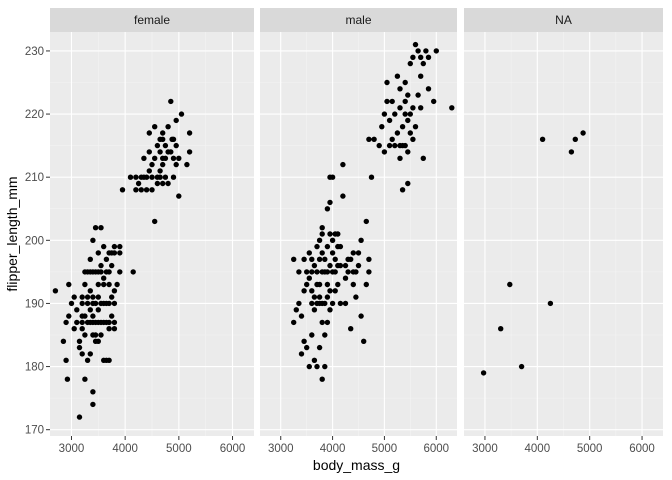  What do you see at coordinates (72, 449) in the screenshot?
I see `x-tick-label: 3000` at bounding box center [72, 449].